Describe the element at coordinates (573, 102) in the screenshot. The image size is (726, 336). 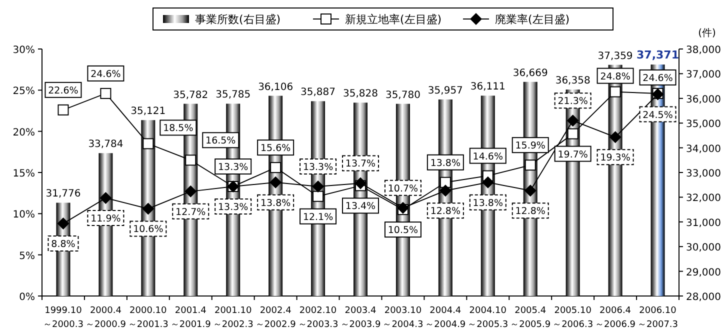
I see `data-label: 21.3%` at that location.